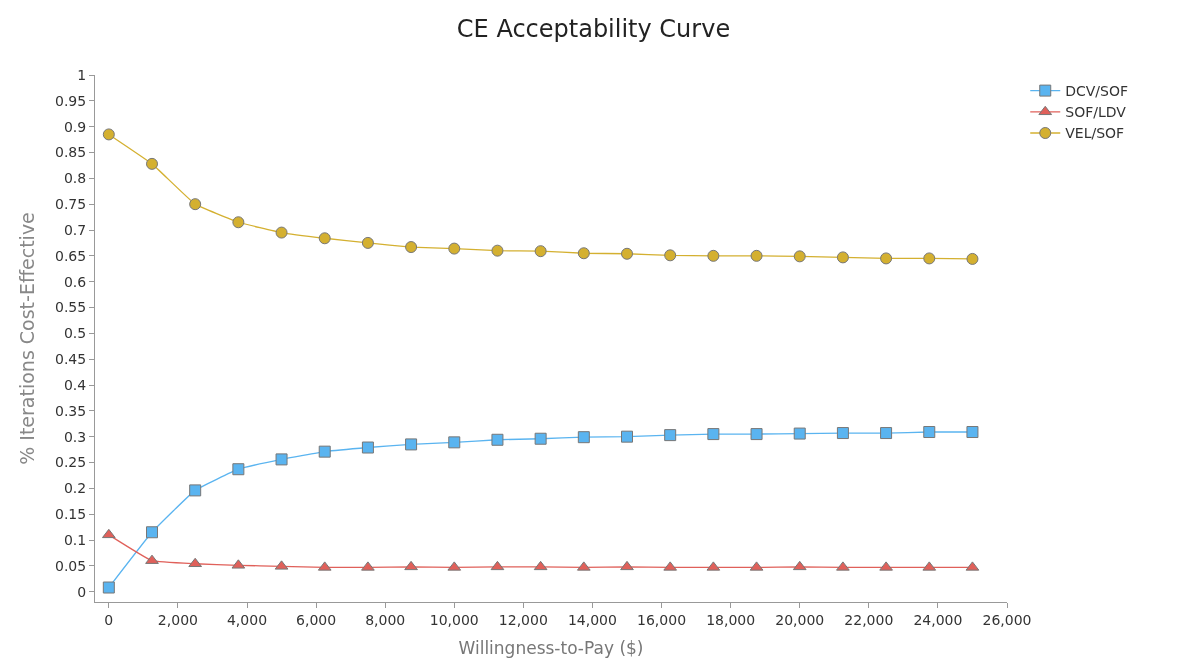  I want to click on x-tick-label: 22,000, so click(869, 619).